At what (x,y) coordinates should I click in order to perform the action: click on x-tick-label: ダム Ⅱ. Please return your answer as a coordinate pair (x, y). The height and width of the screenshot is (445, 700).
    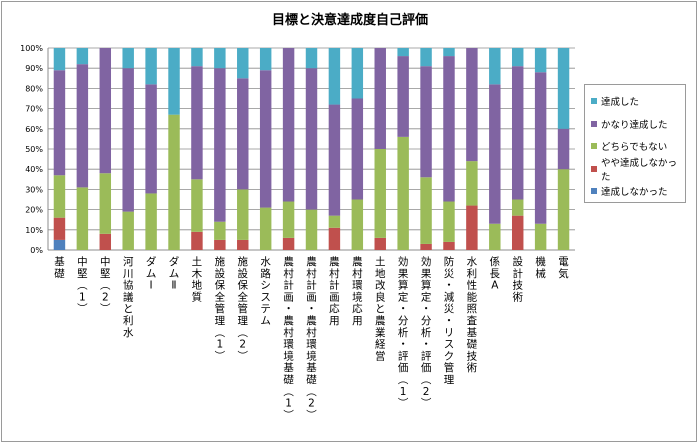
    Looking at the image, I should click on (174, 273).